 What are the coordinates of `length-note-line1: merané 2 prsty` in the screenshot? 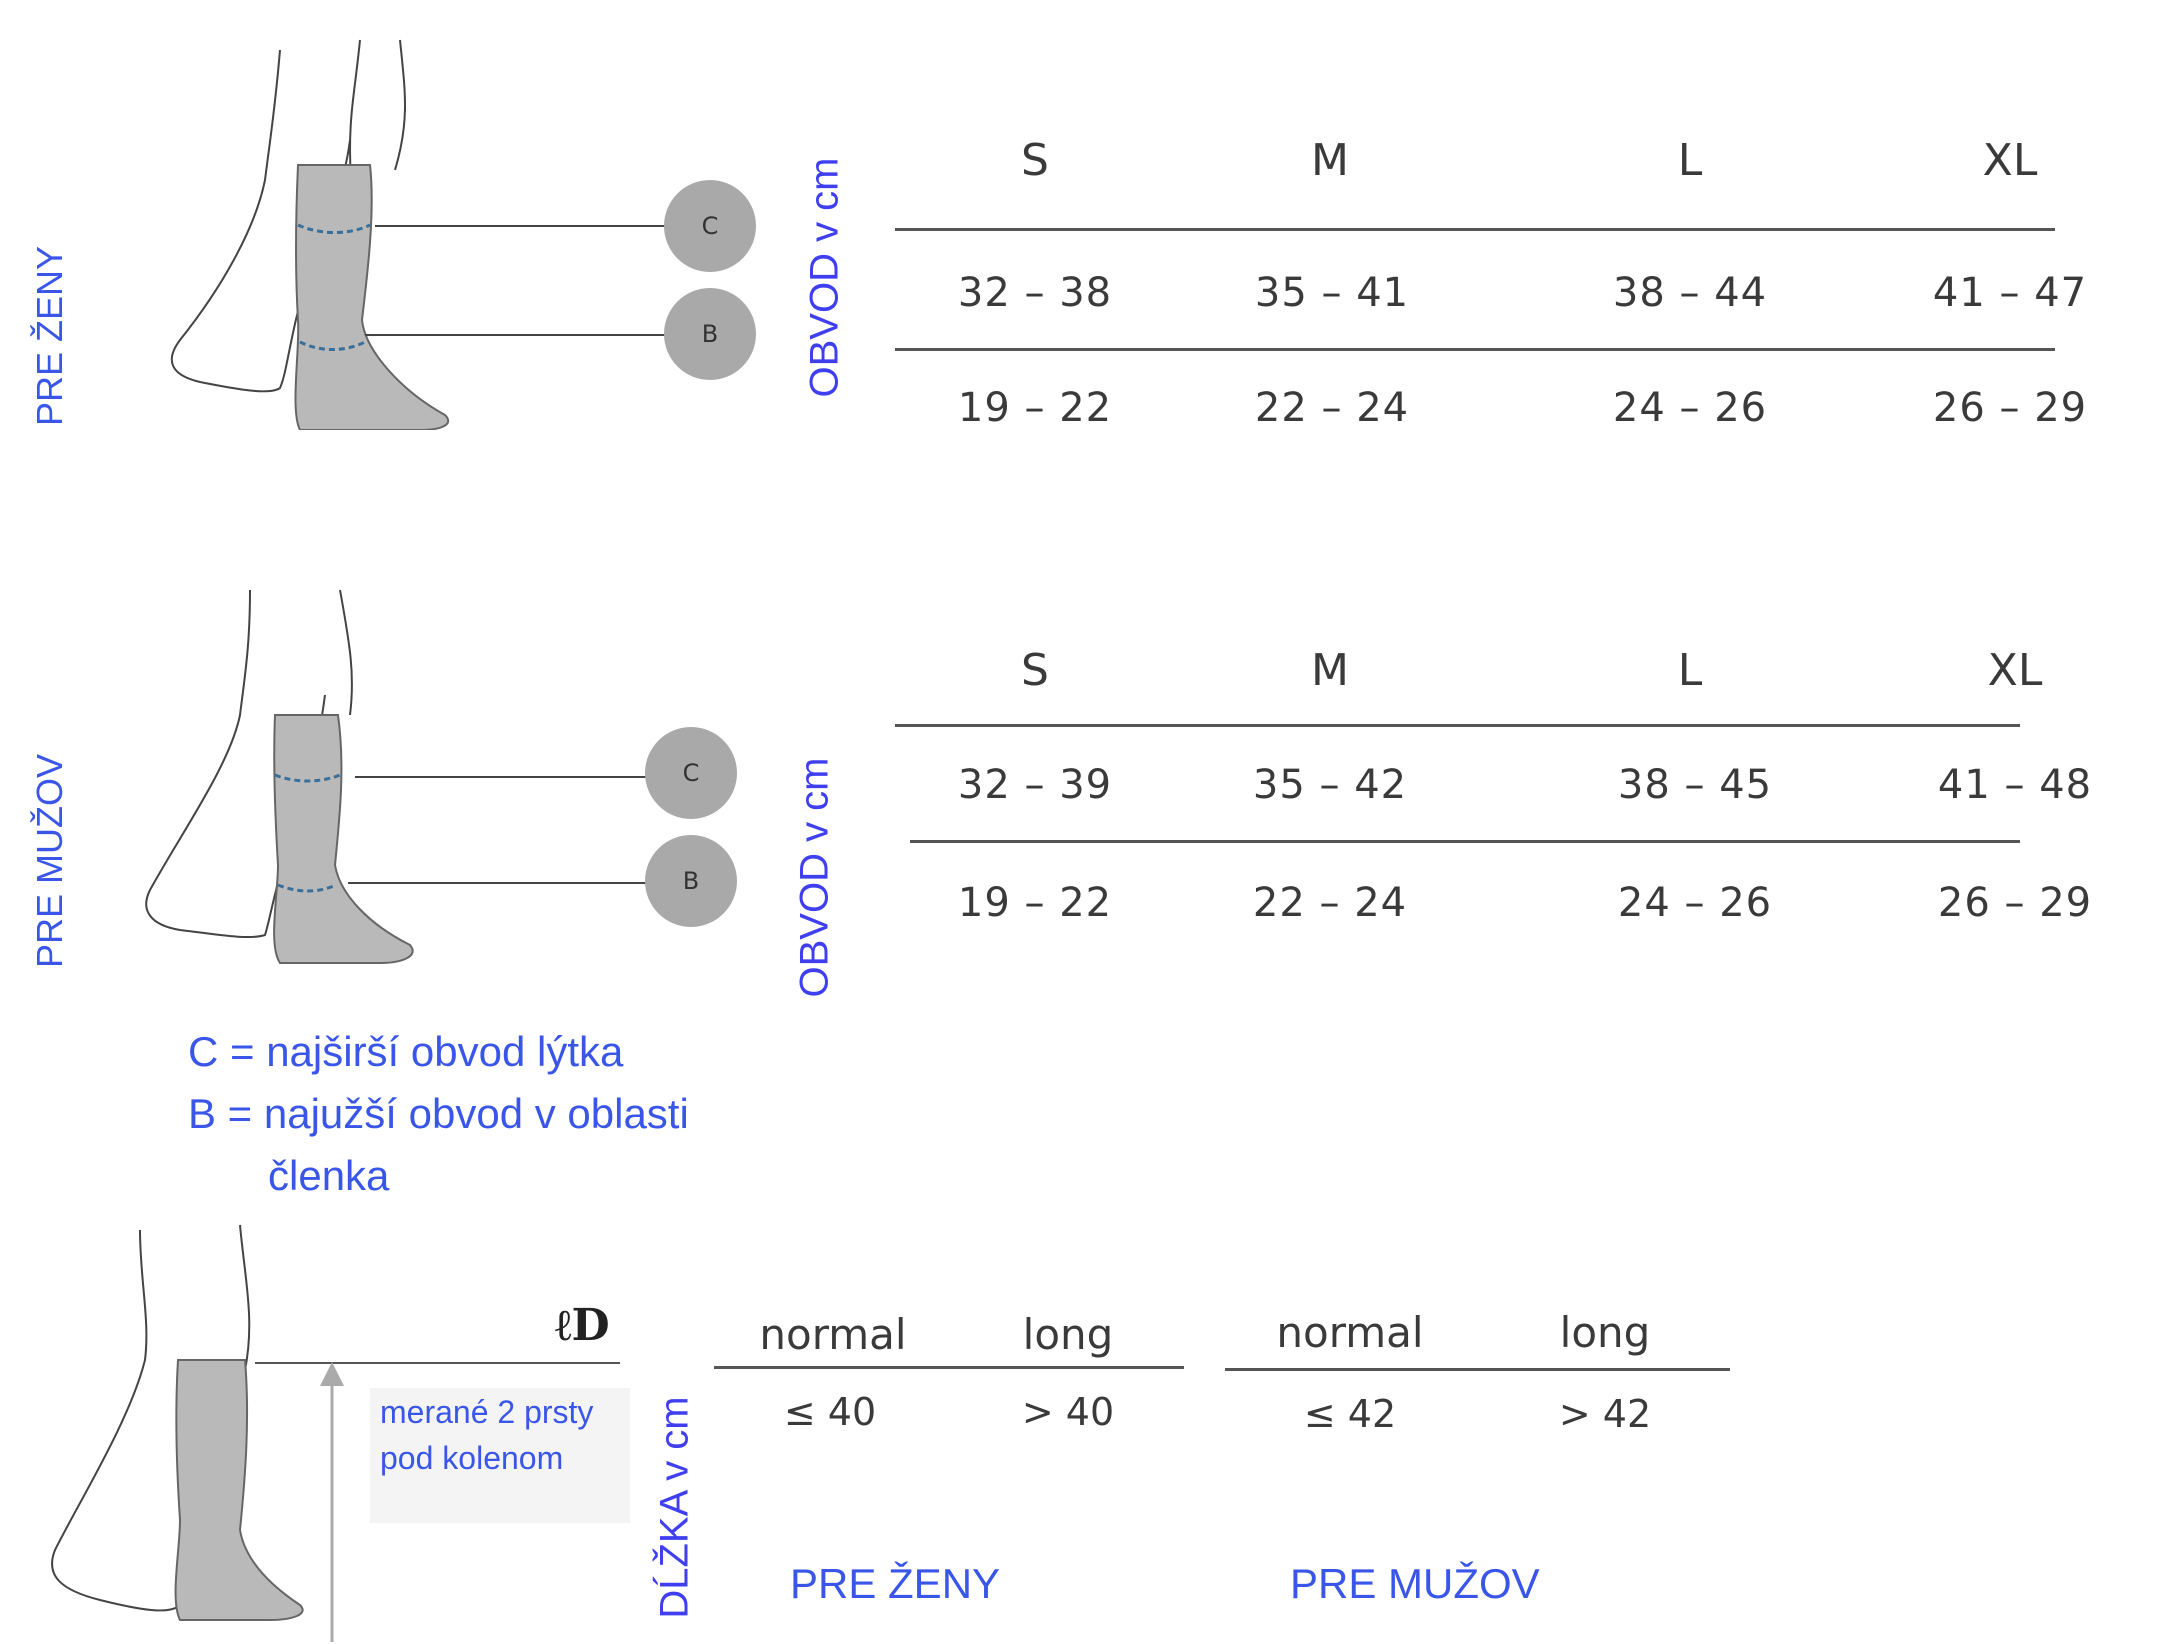 It's located at (487, 1412).